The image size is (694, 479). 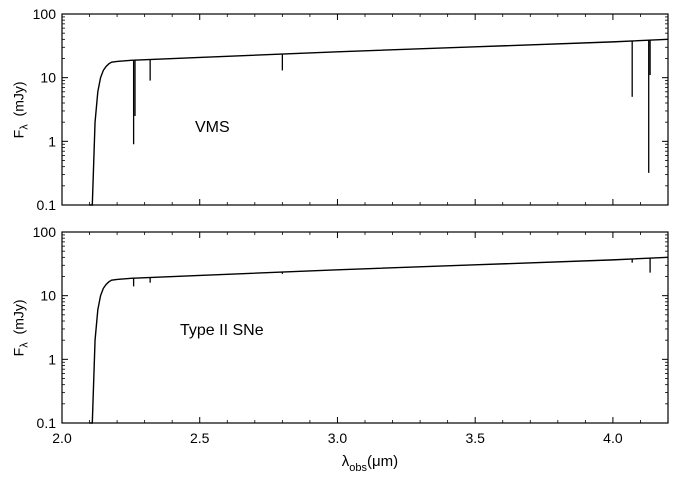 I want to click on x-tick-label: 4.0, so click(x=613, y=438).